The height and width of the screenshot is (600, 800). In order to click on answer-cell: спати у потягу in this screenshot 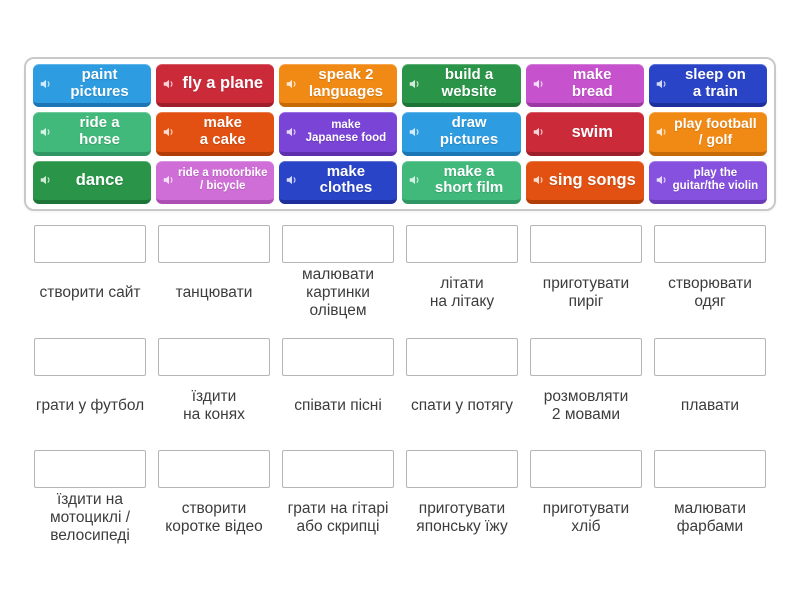, I will do `click(462, 386)`.